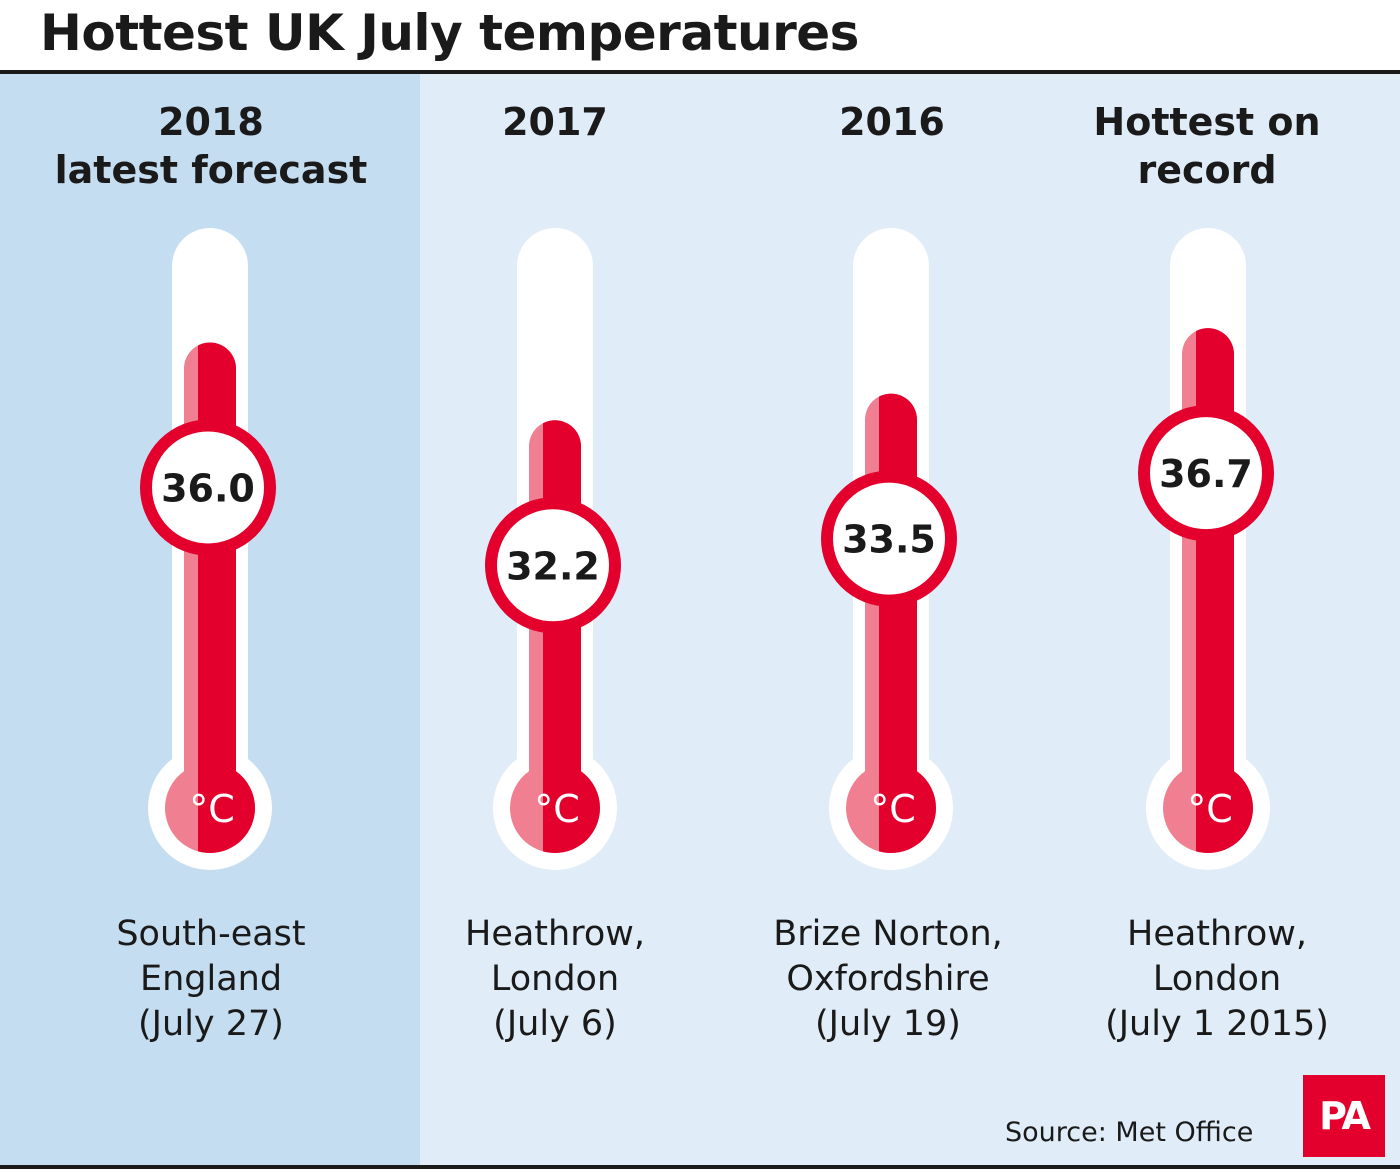 Image resolution: width=1400 pixels, height=1173 pixels. Describe the element at coordinates (555, 979) in the screenshot. I see `location-label-2017: Heathrow, London (July 6)` at that location.